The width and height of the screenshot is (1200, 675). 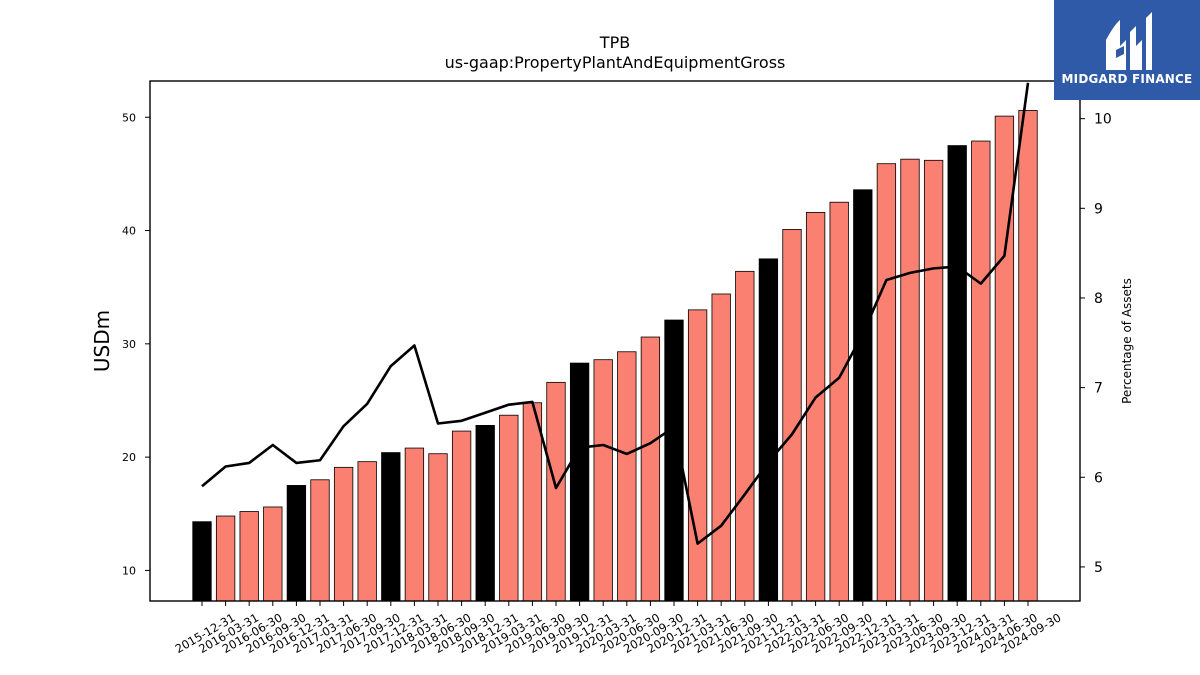 I want to click on y2-axis-label: Percentage of Assets, so click(x=1127, y=341).